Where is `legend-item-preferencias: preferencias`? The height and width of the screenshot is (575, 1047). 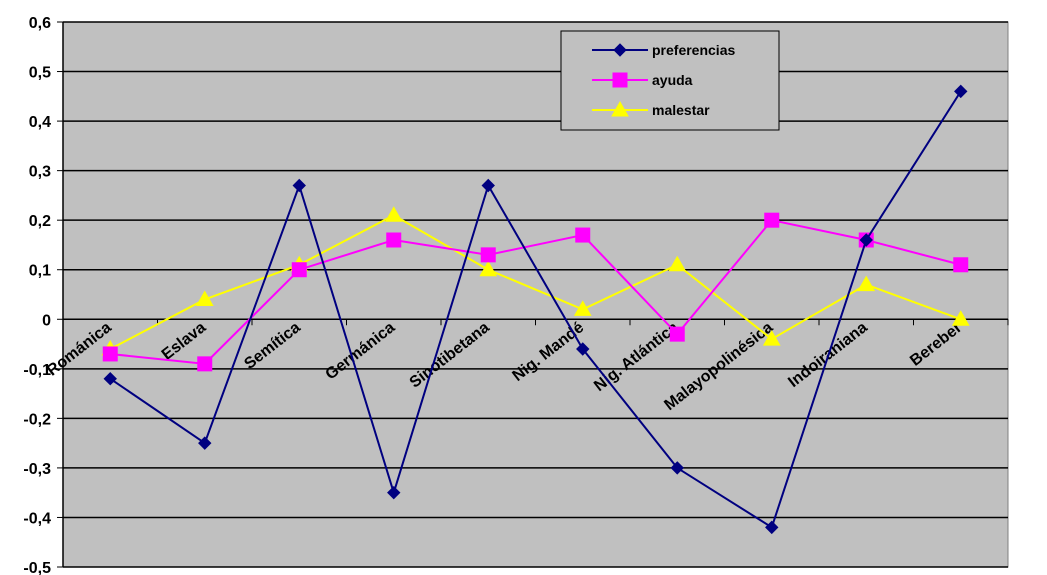
legend-item-preferencias: preferencias is located at coordinates (663, 50).